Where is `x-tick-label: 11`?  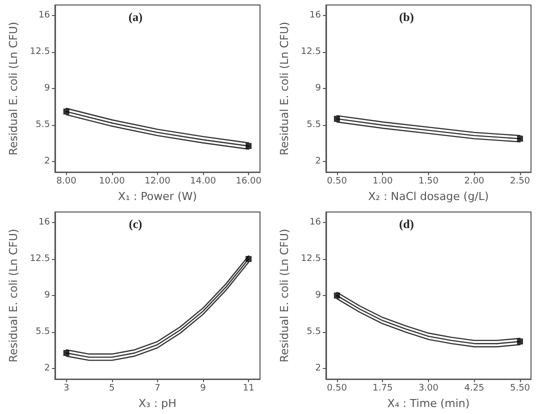 x-tick-label: 11 is located at coordinates (248, 389).